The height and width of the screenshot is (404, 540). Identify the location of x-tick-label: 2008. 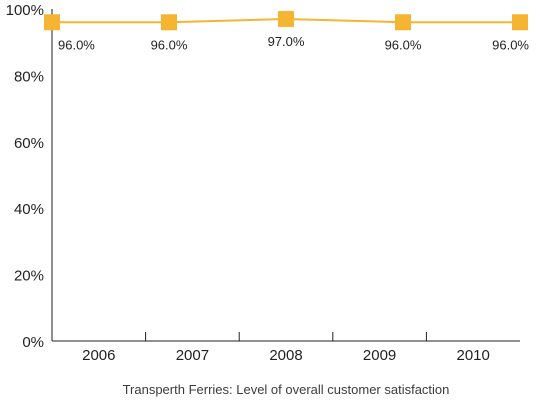
(285, 355).